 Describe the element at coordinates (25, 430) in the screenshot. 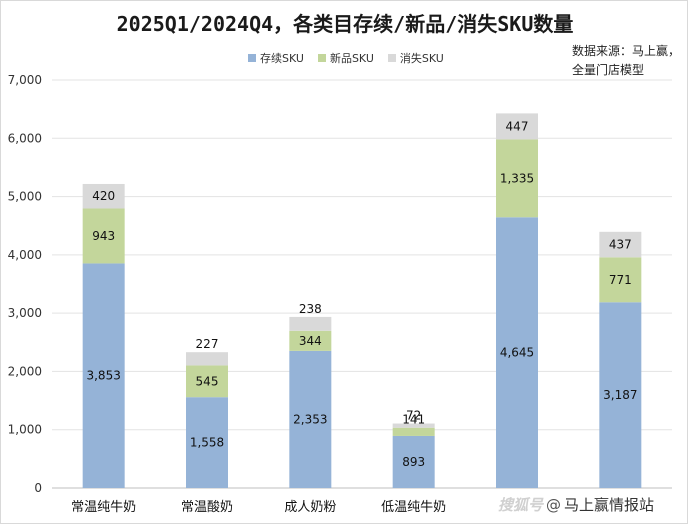

I see `y-tick-label: 1,000` at that location.